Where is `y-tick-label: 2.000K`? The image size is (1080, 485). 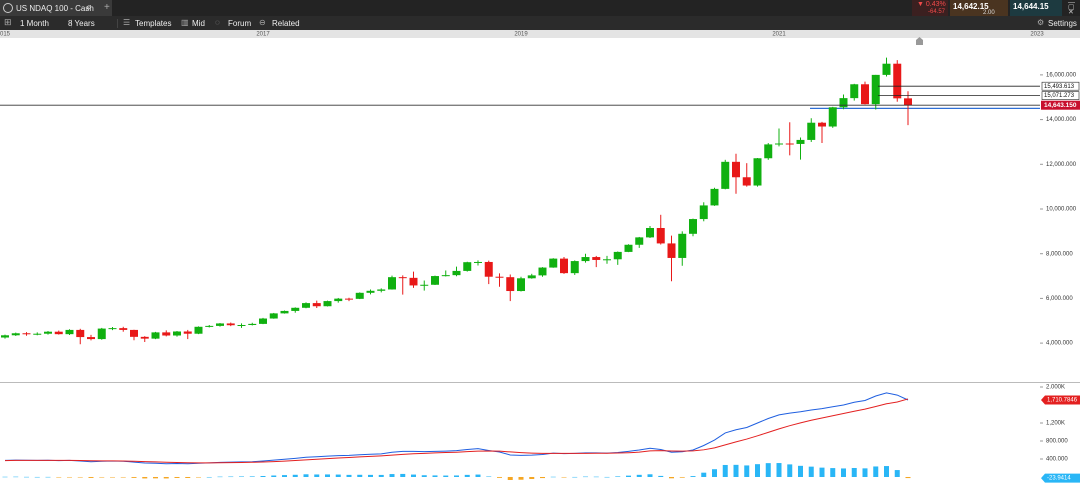
y-tick-label: 2.000K is located at coordinates (1055, 388).